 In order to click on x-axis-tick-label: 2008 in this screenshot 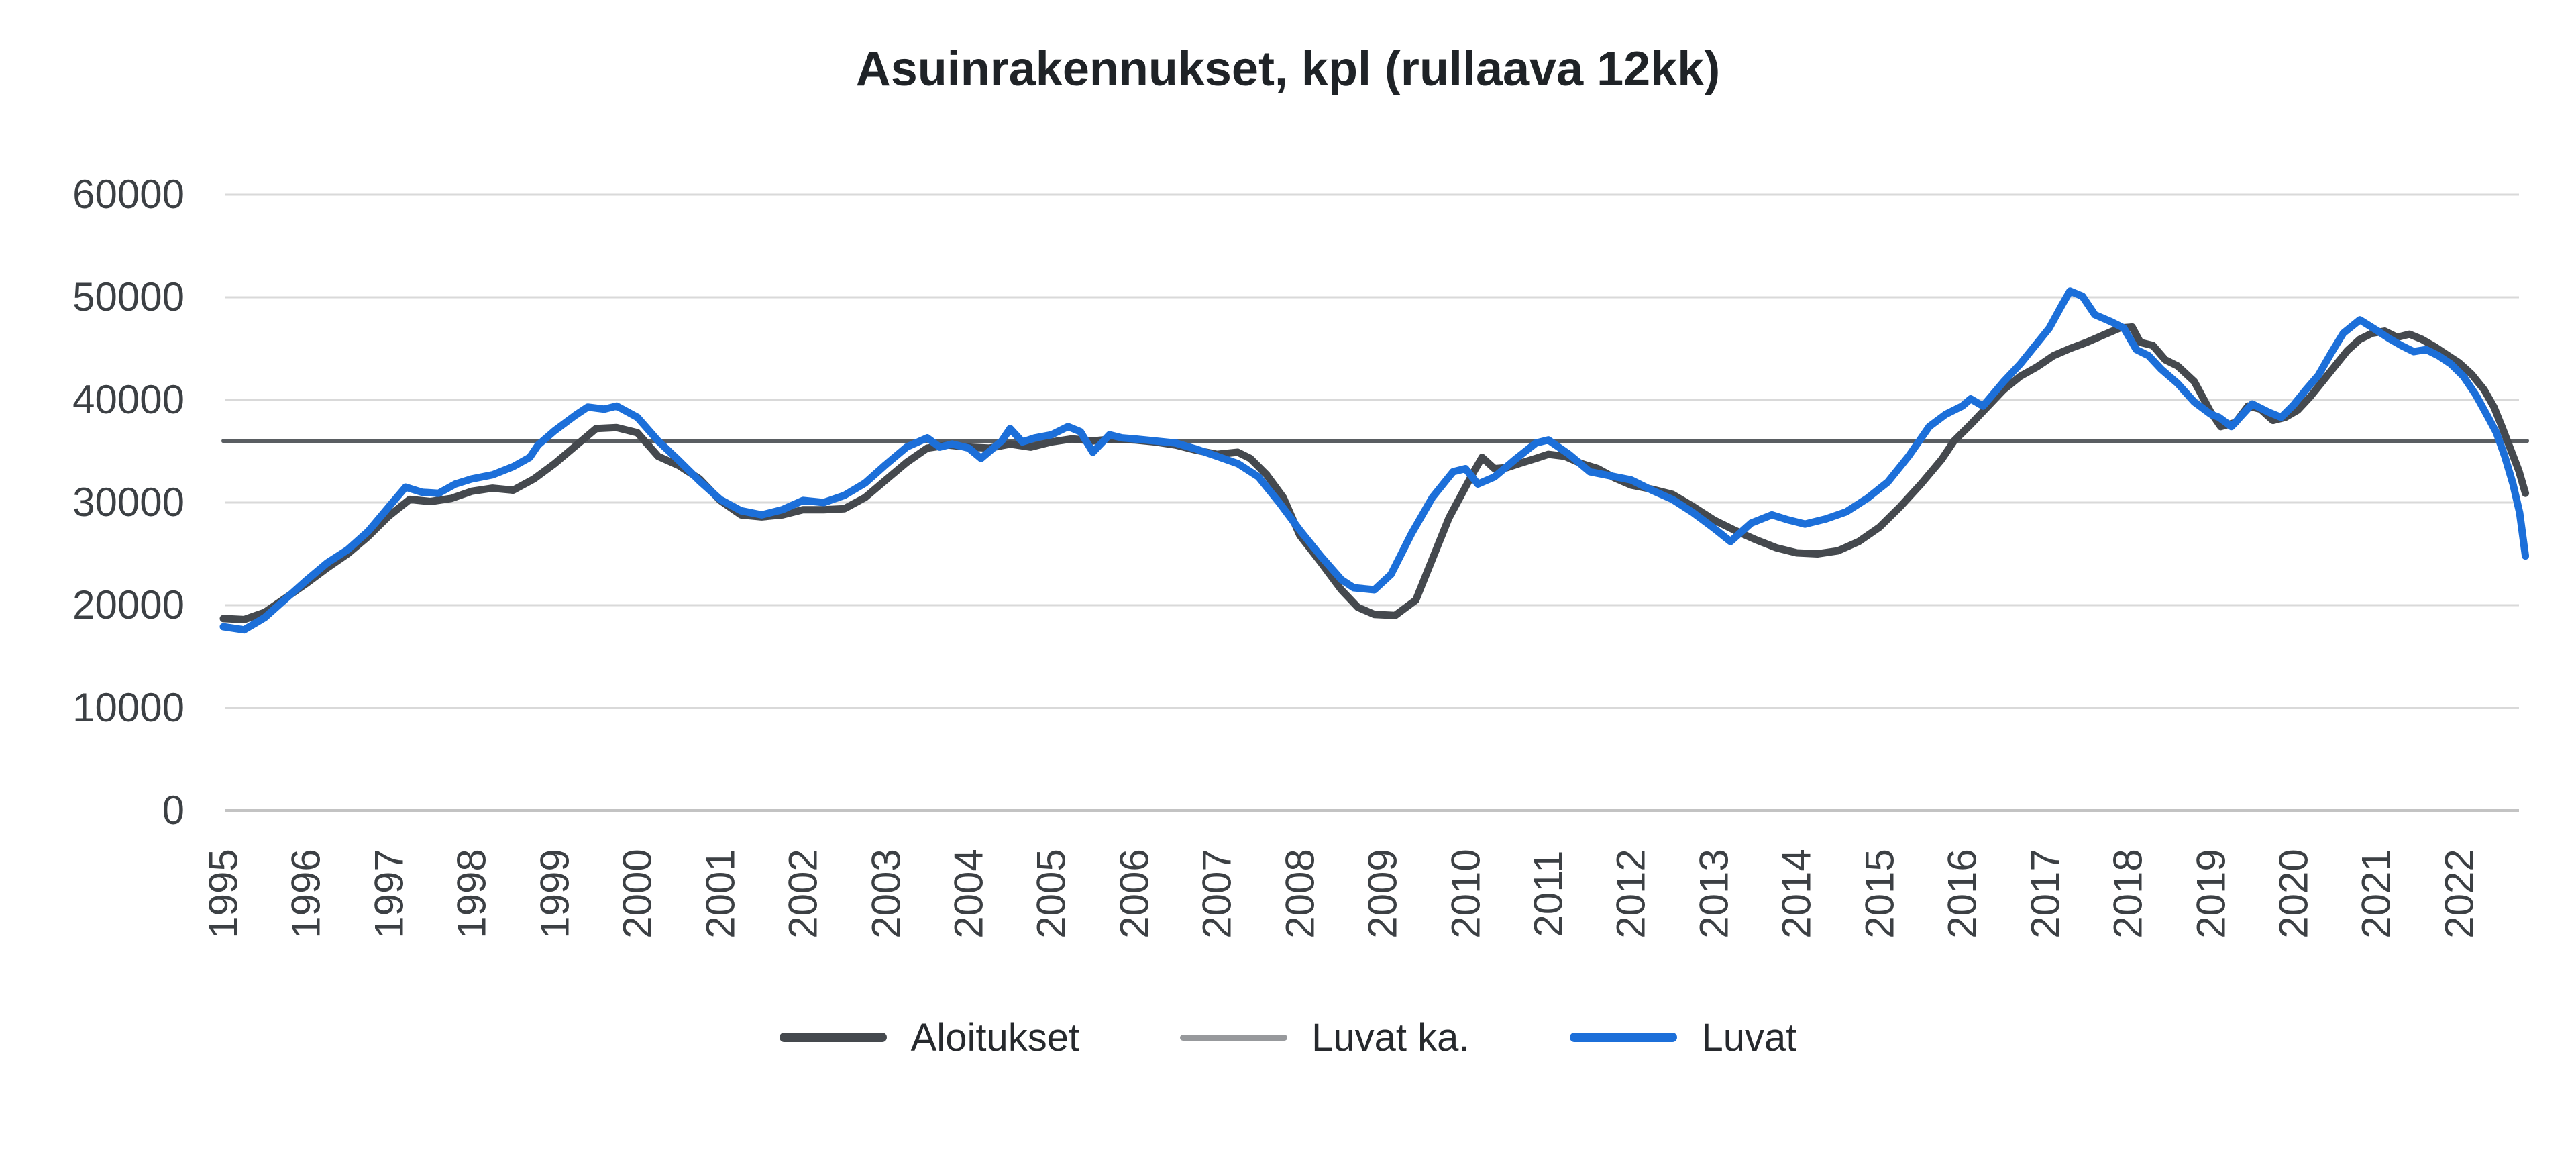, I will do `click(1300, 894)`.